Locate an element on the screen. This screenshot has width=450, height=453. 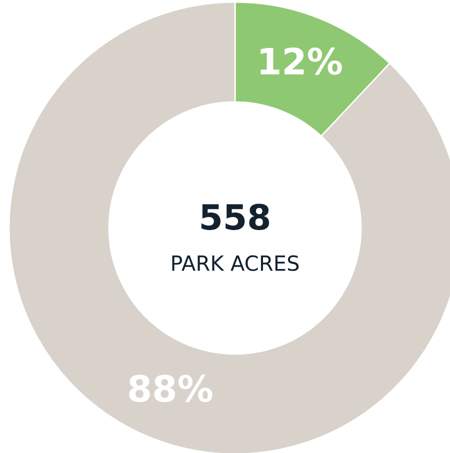
text: 558 is located at coordinates (235, 217).